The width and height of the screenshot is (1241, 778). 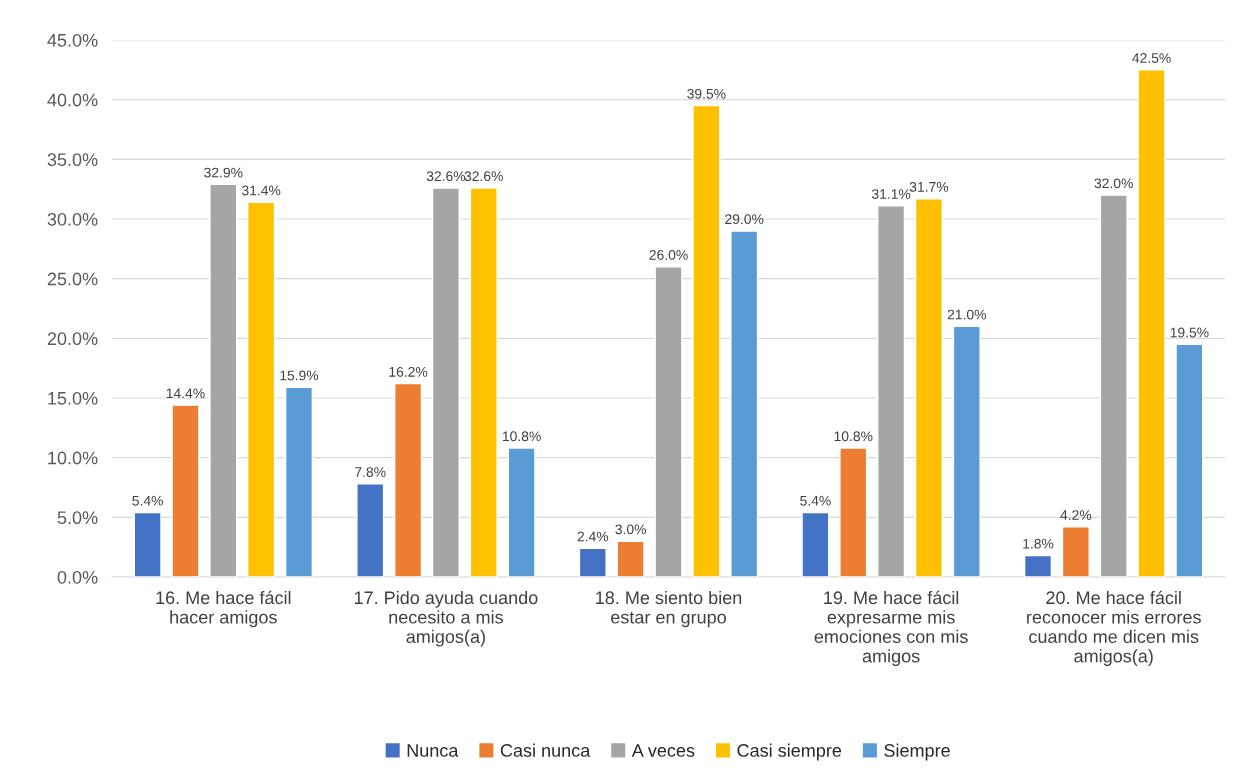 What do you see at coordinates (668, 254) in the screenshot?
I see `data-label: 26.0%` at bounding box center [668, 254].